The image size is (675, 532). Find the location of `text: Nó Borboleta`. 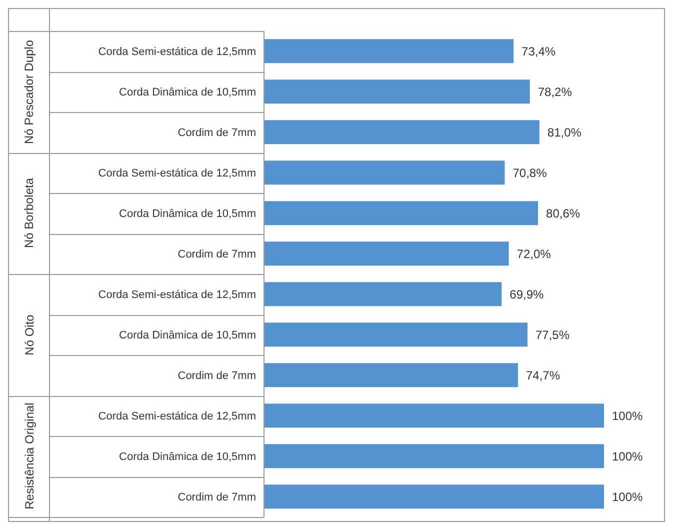

text: Nó Borboleta is located at coordinates (29, 213).